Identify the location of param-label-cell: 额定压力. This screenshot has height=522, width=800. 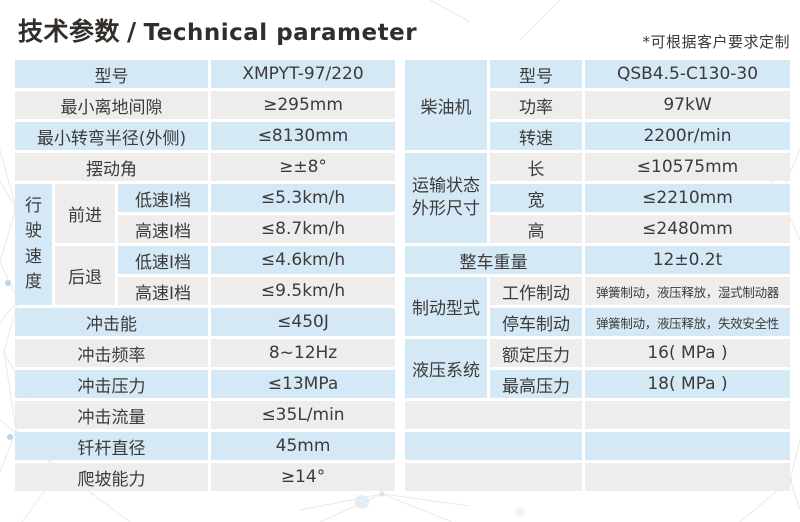
(536, 353).